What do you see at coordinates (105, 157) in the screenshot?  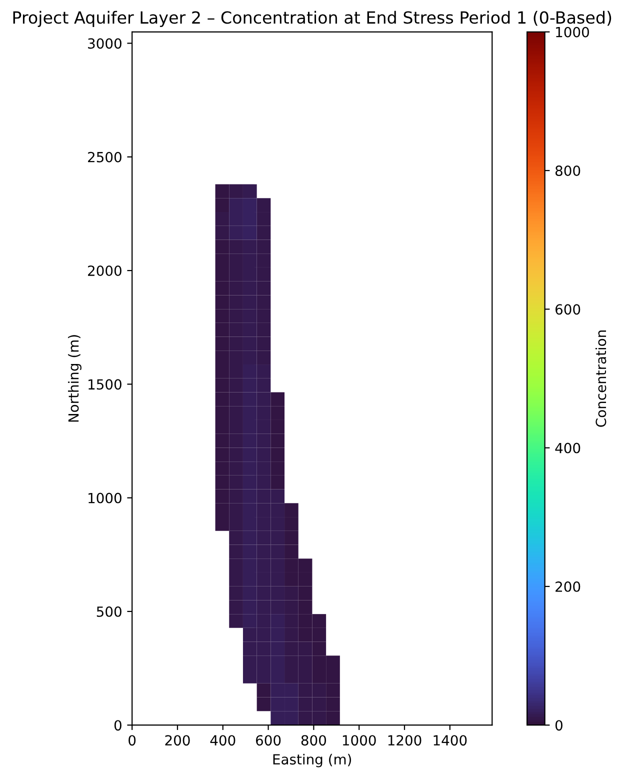 I see `y-tick-label: 2500` at bounding box center [105, 157].